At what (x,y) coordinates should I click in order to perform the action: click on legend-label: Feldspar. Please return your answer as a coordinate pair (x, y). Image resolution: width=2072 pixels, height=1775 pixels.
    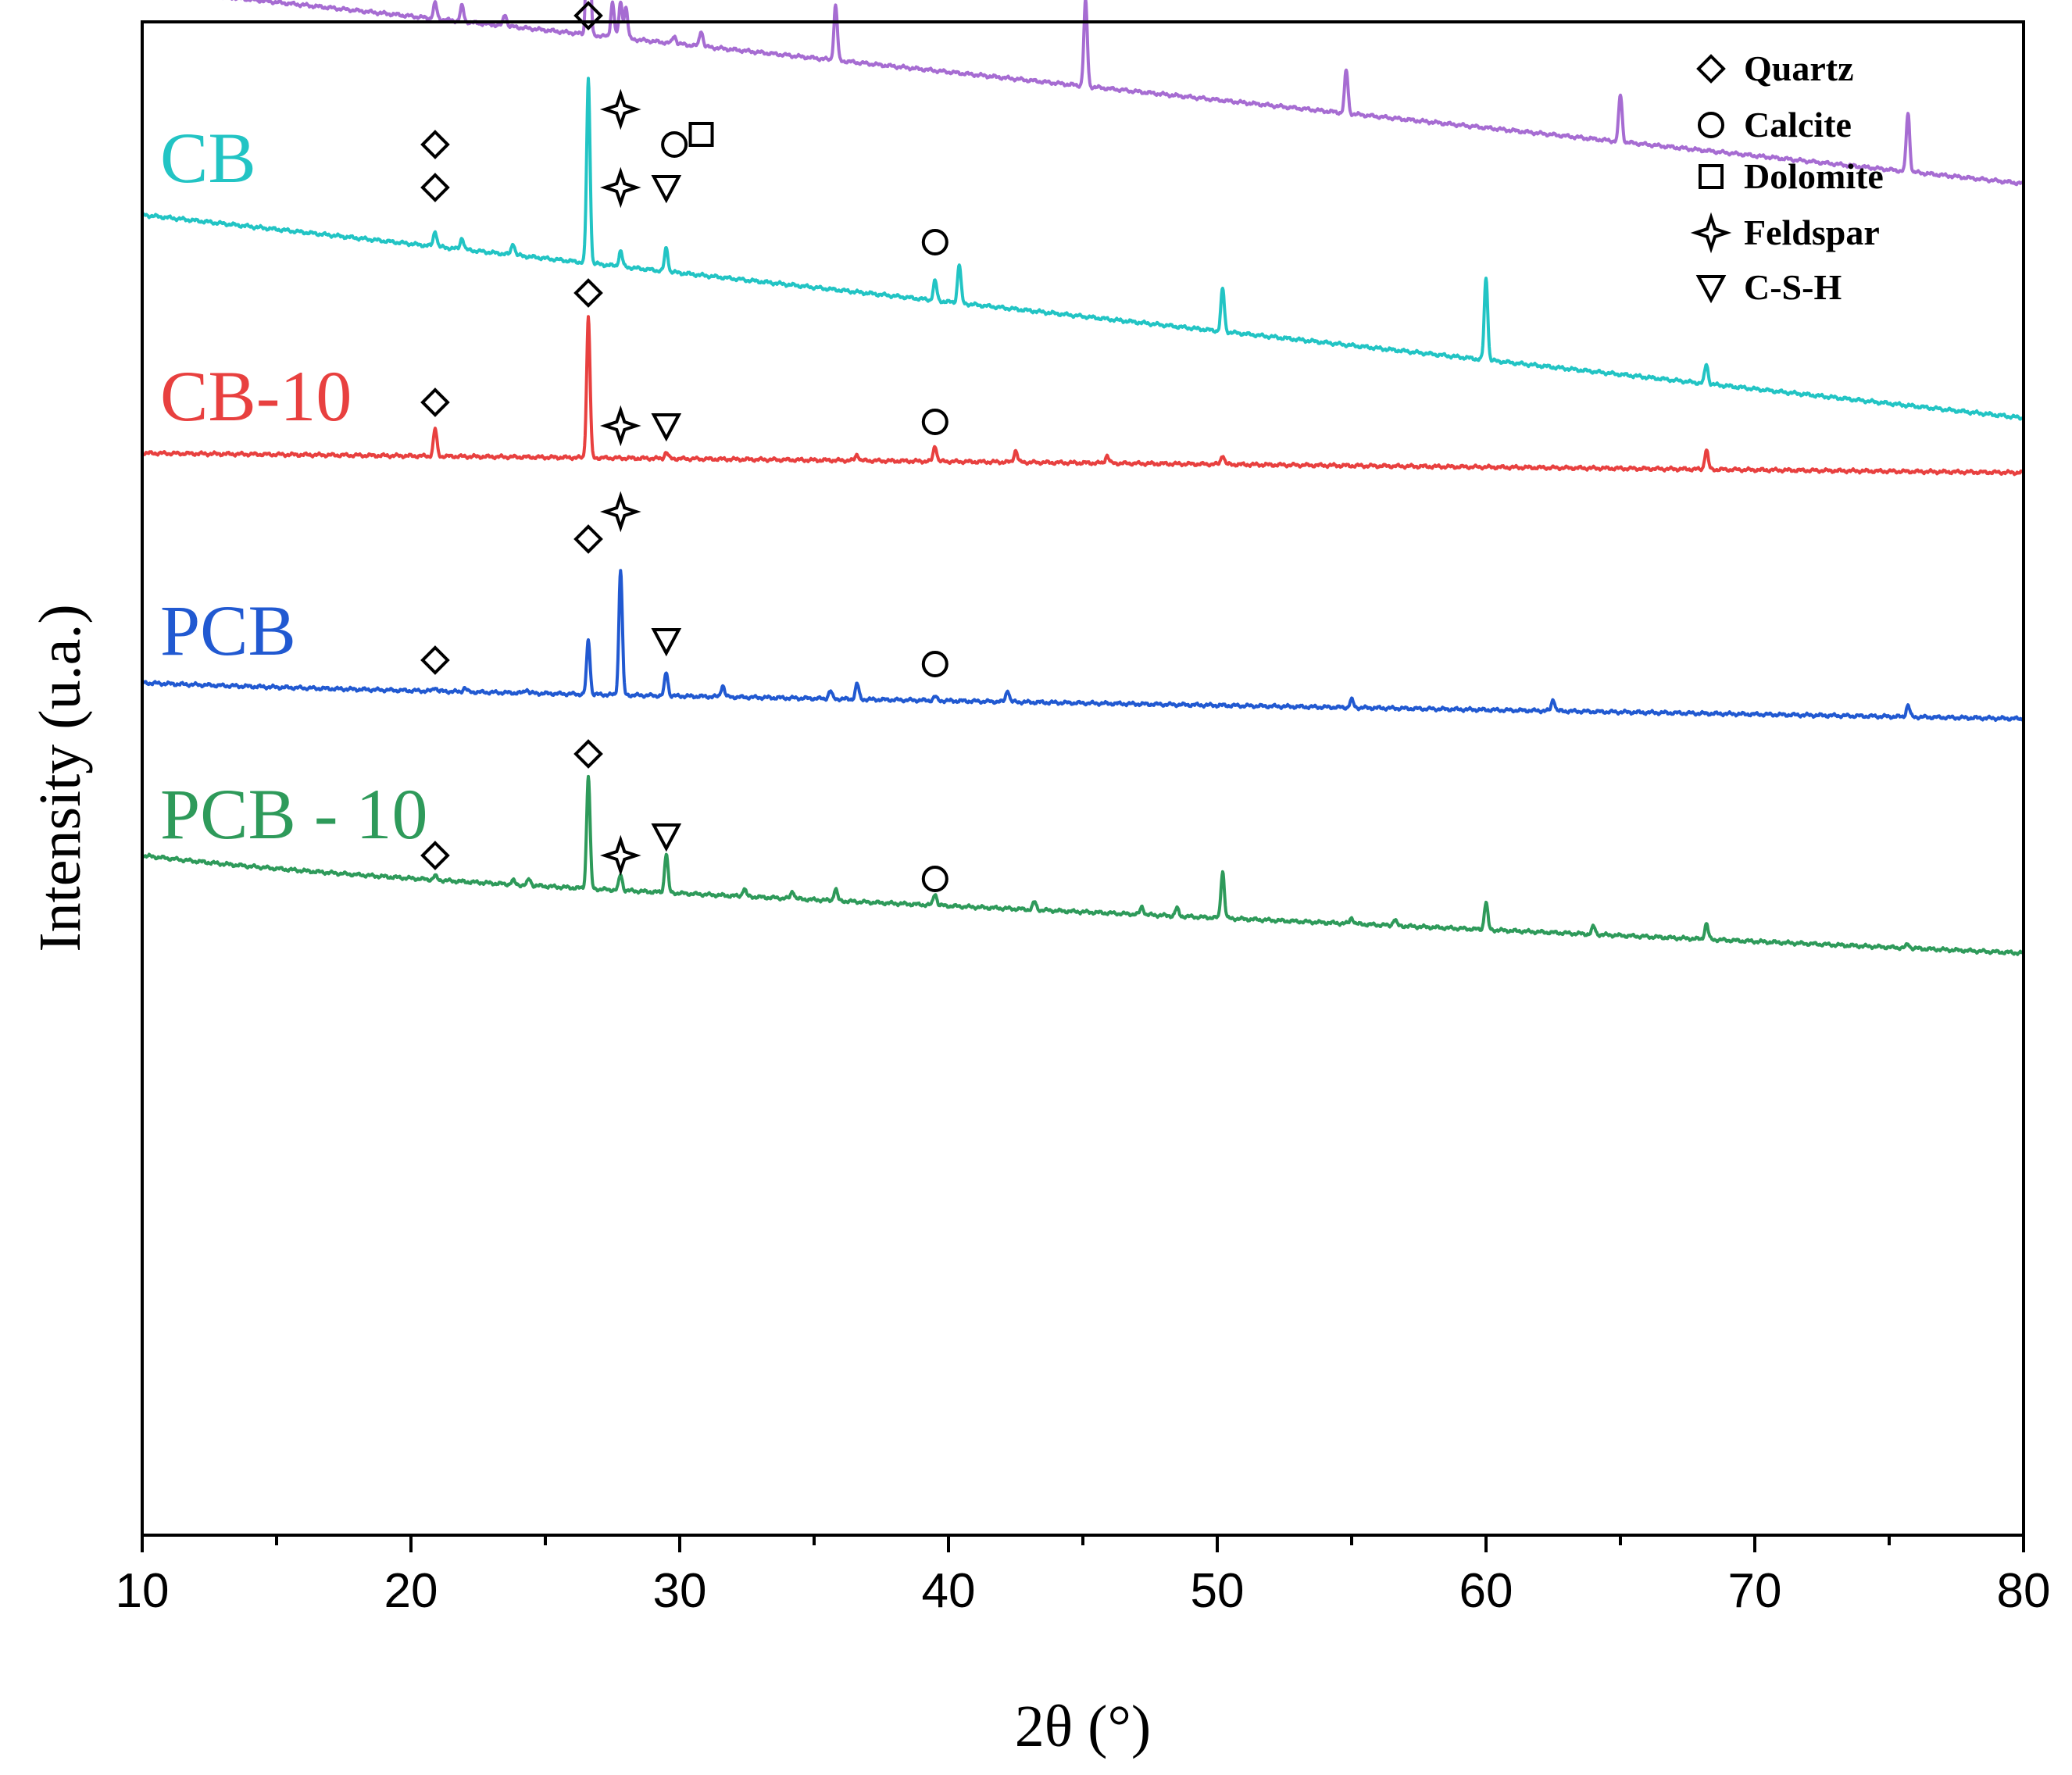
    Looking at the image, I should click on (1812, 232).